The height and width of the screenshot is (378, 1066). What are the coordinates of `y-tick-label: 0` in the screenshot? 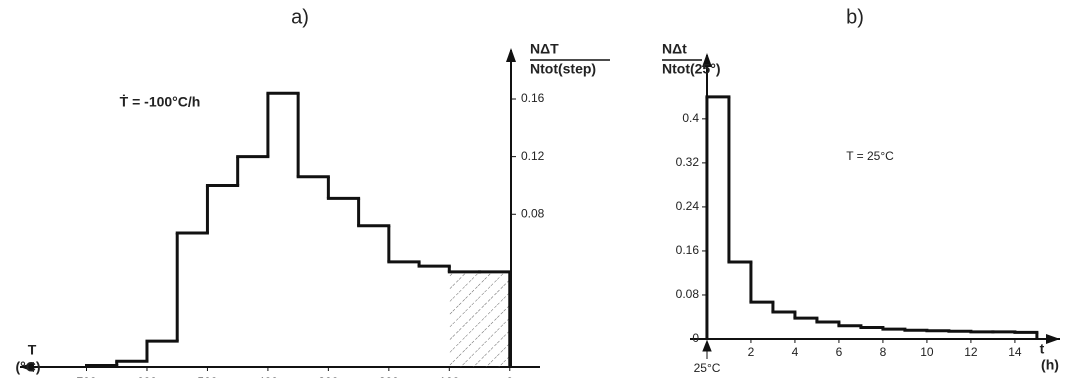 It's located at (695, 338).